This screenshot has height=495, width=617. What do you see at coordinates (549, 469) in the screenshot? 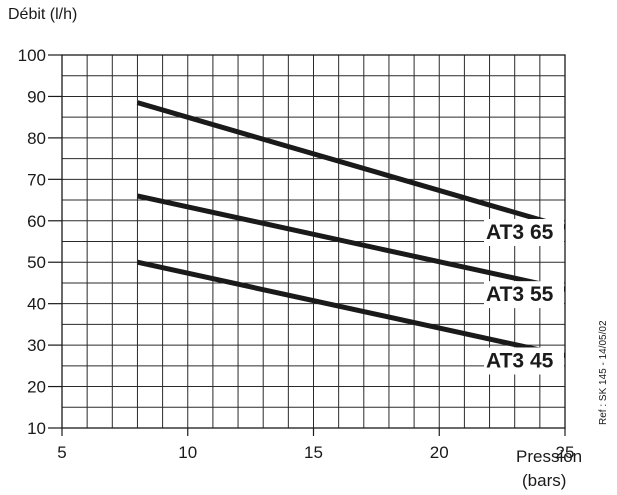
I see `x-axis-label: Pression (bars)` at bounding box center [549, 469].